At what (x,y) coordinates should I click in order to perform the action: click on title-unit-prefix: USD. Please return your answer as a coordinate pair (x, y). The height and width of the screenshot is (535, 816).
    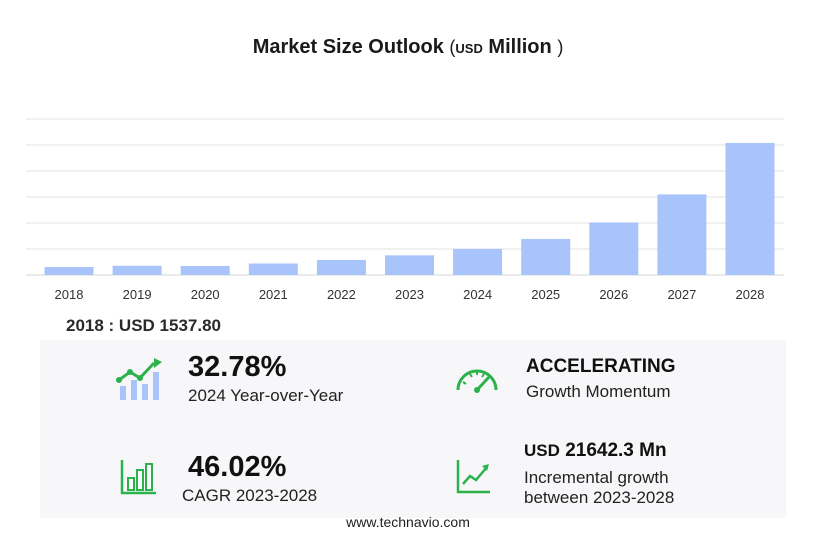
    Looking at the image, I should click on (469, 48).